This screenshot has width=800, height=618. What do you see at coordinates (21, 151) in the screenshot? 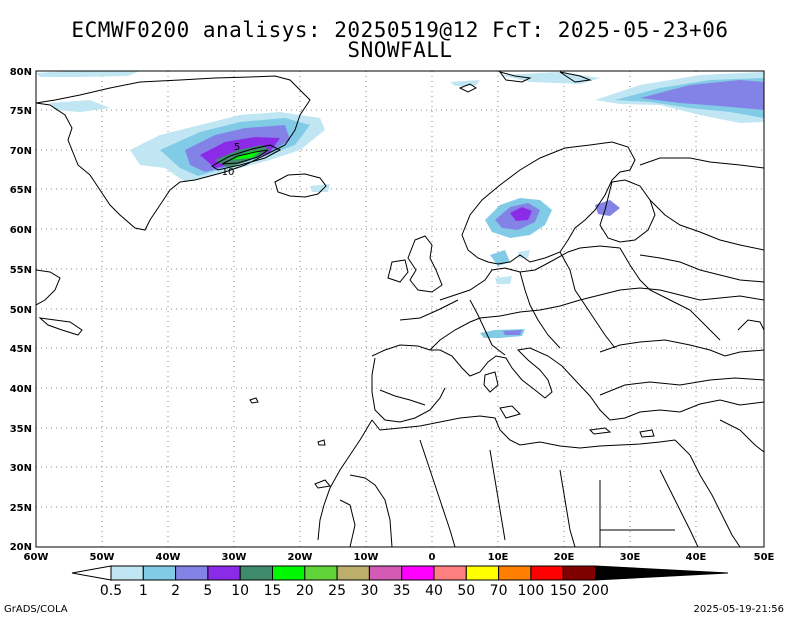
I see `lat-label: 70N` at bounding box center [21, 151].